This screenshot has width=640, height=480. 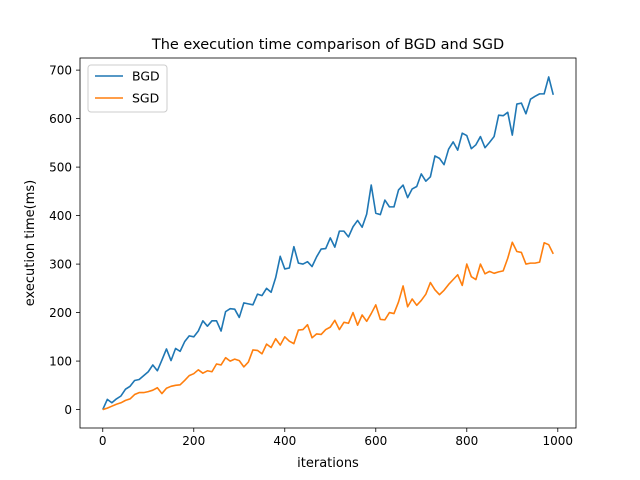 I want to click on x-tick-label: 1000, so click(x=558, y=441).